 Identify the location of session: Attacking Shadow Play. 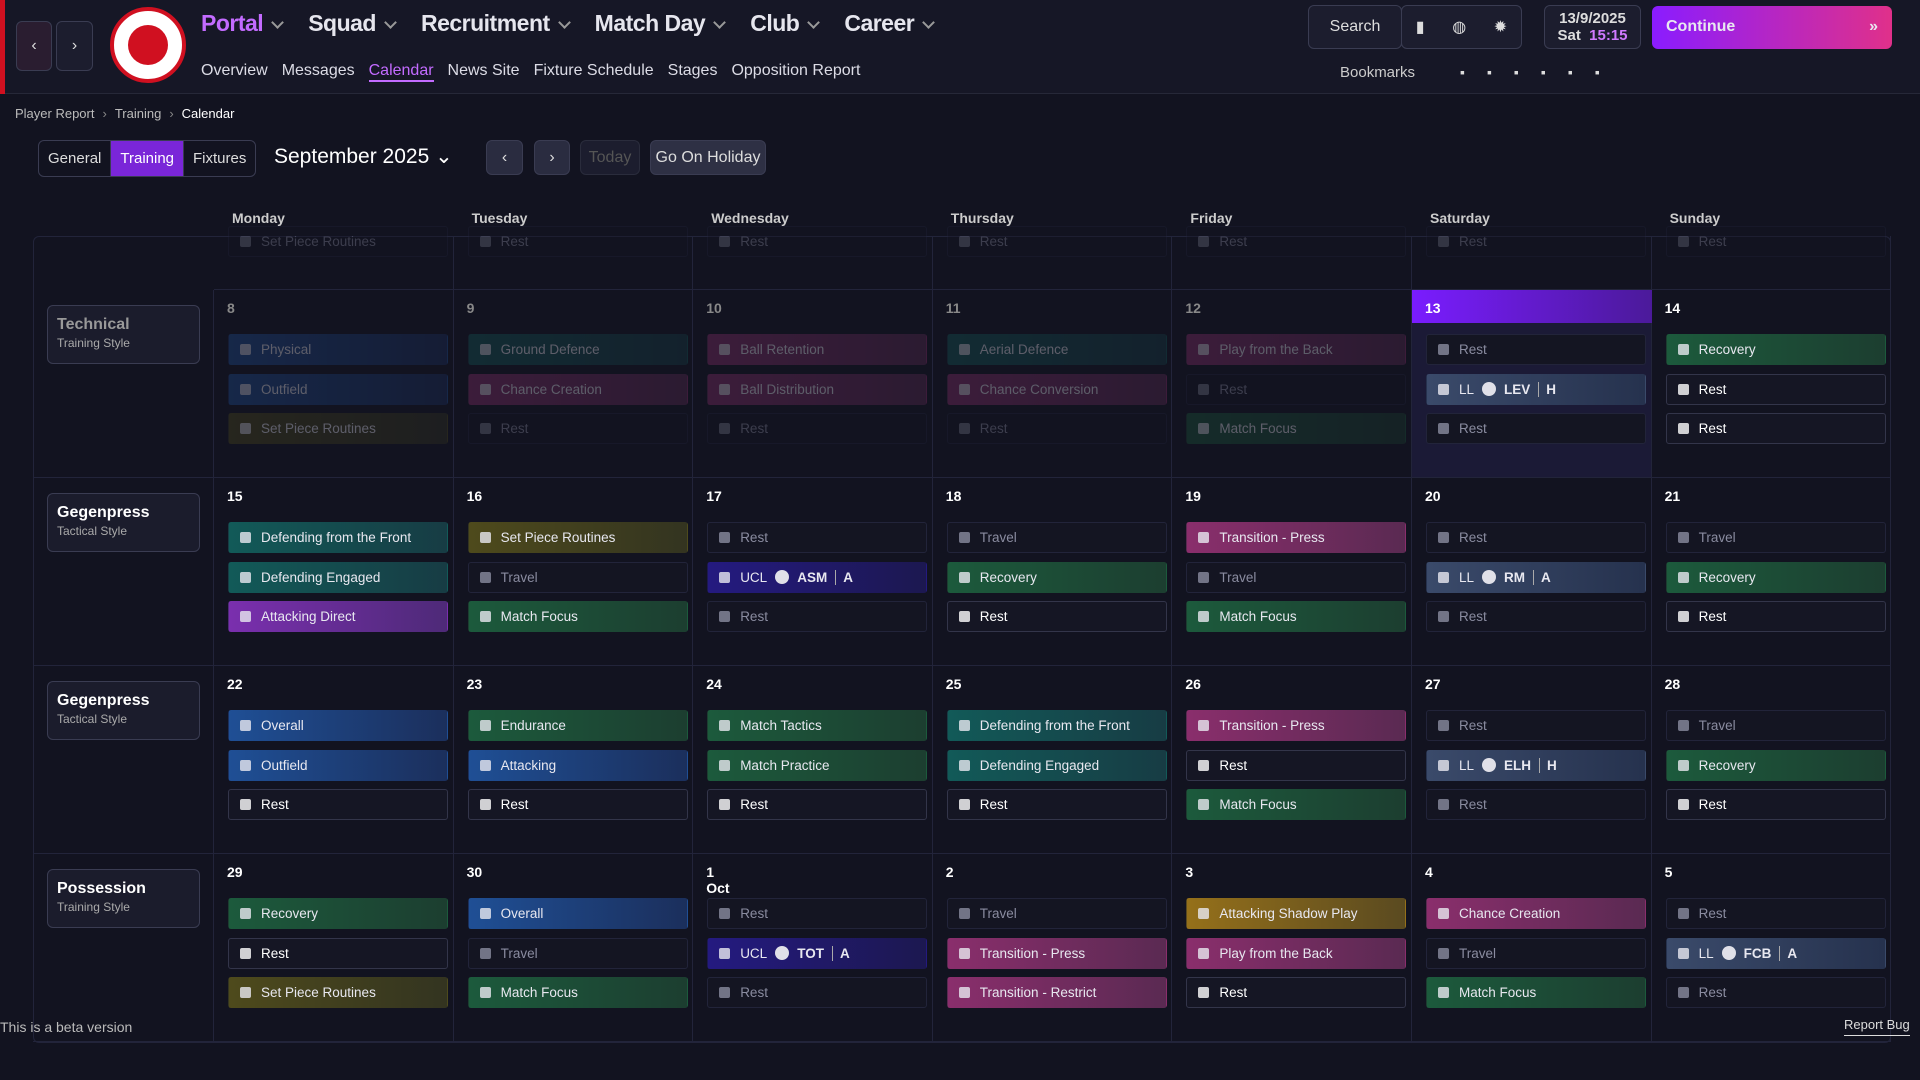
(1296, 913).